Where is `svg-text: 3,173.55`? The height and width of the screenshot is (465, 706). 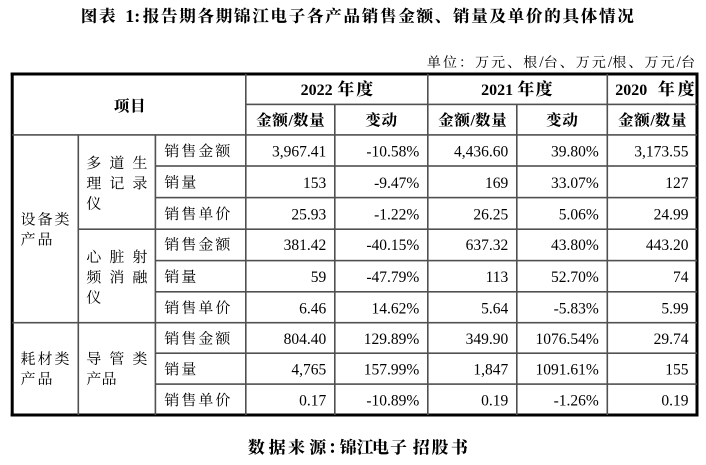
svg-text: 3,173.55 is located at coordinates (661, 151).